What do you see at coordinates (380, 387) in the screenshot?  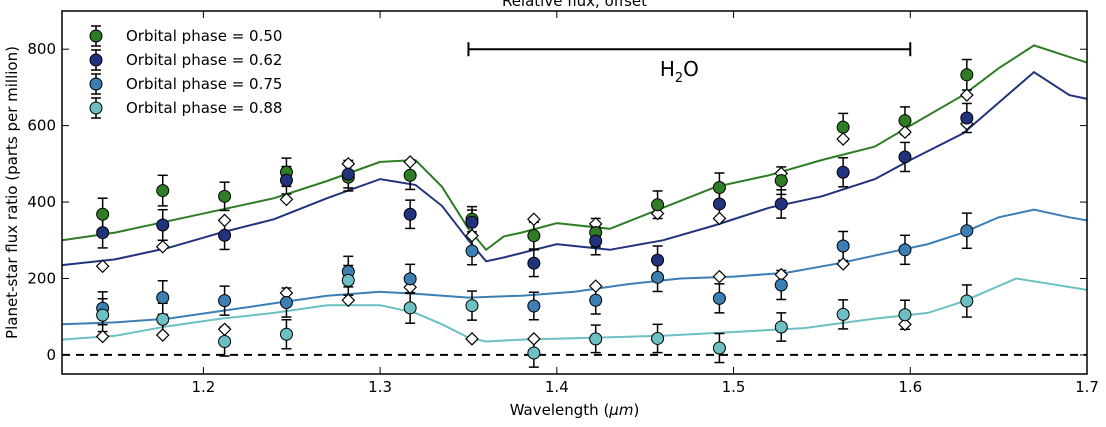 I see `x-tick-label-1: 1.3` at bounding box center [380, 387].